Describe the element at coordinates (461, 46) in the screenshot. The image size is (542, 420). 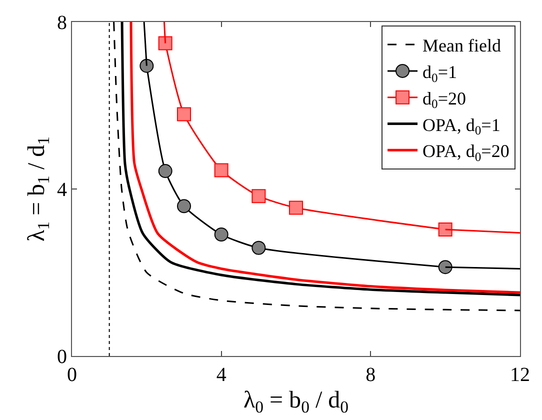
I see `legend-label: Mean field` at that location.